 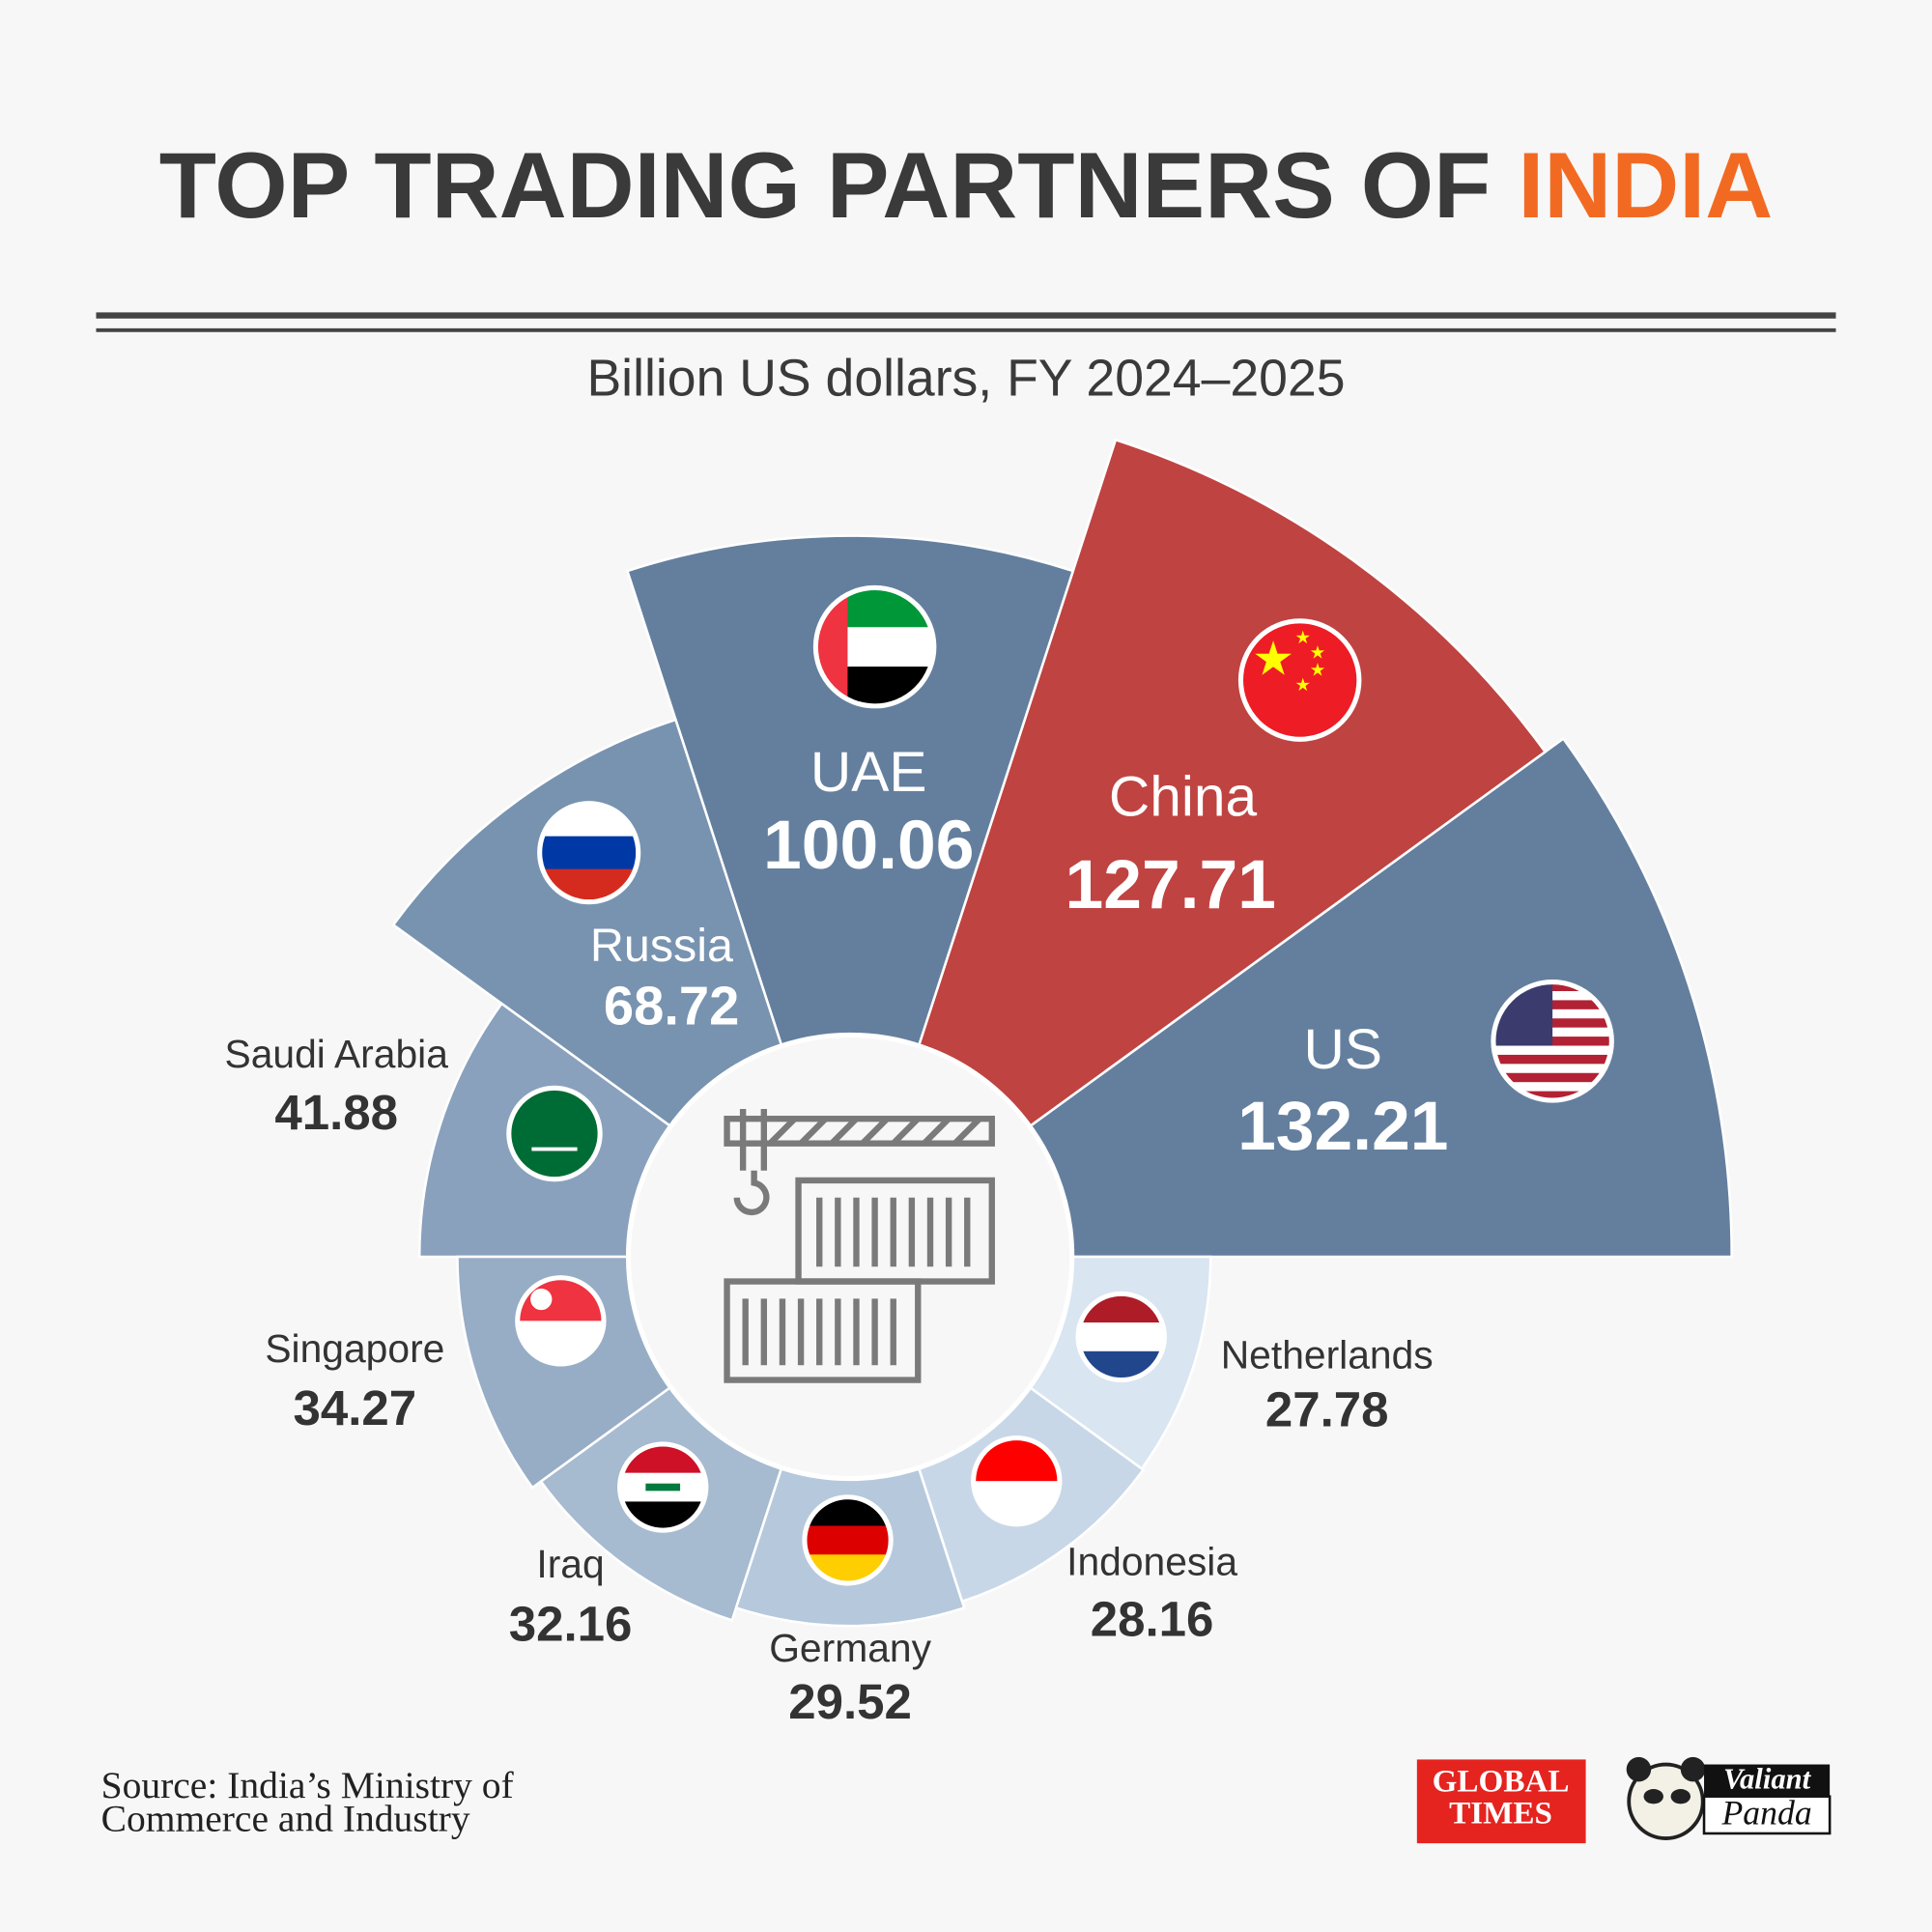 I want to click on source: Commerce and Industry, so click(x=285, y=1819).